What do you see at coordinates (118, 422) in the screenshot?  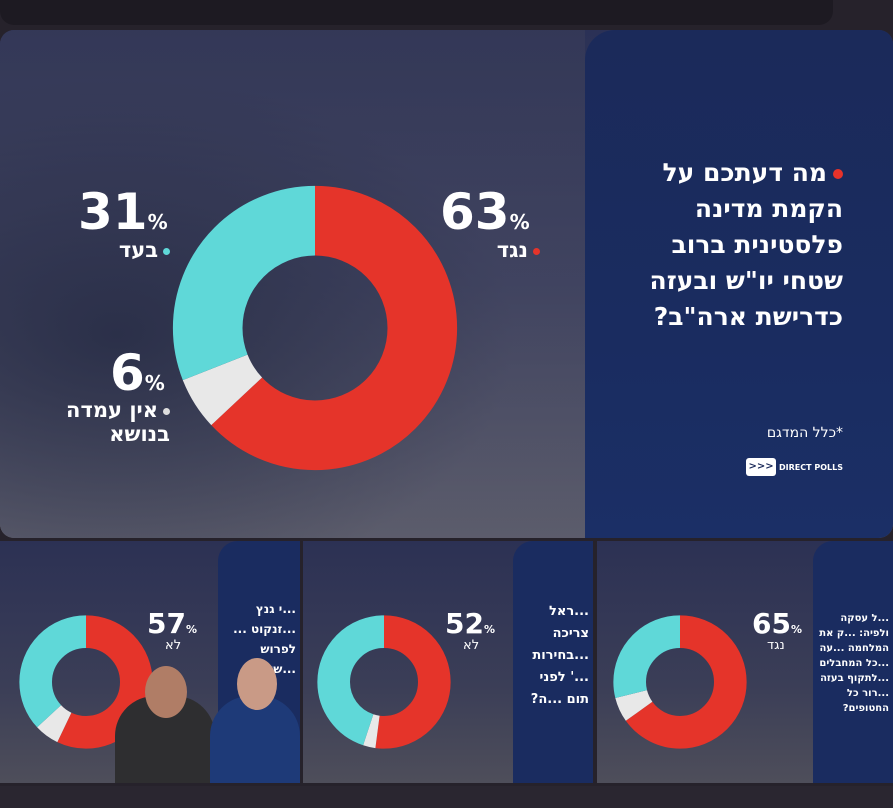 I see `no-opinion-label: אין עמדה בנושא` at bounding box center [118, 422].